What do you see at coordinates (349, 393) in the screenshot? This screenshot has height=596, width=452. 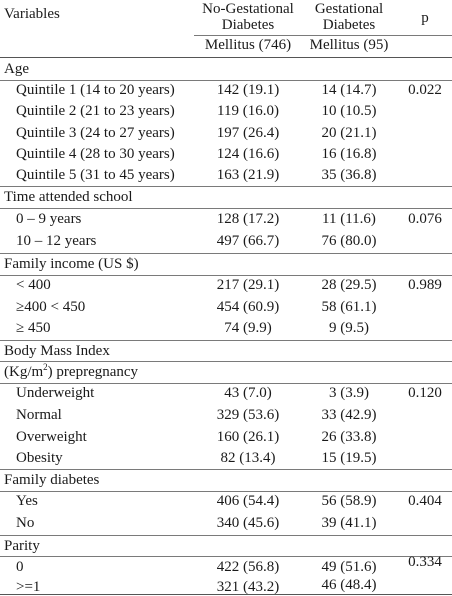 I see `cell-gdm: 3 (3.9)` at bounding box center [349, 393].